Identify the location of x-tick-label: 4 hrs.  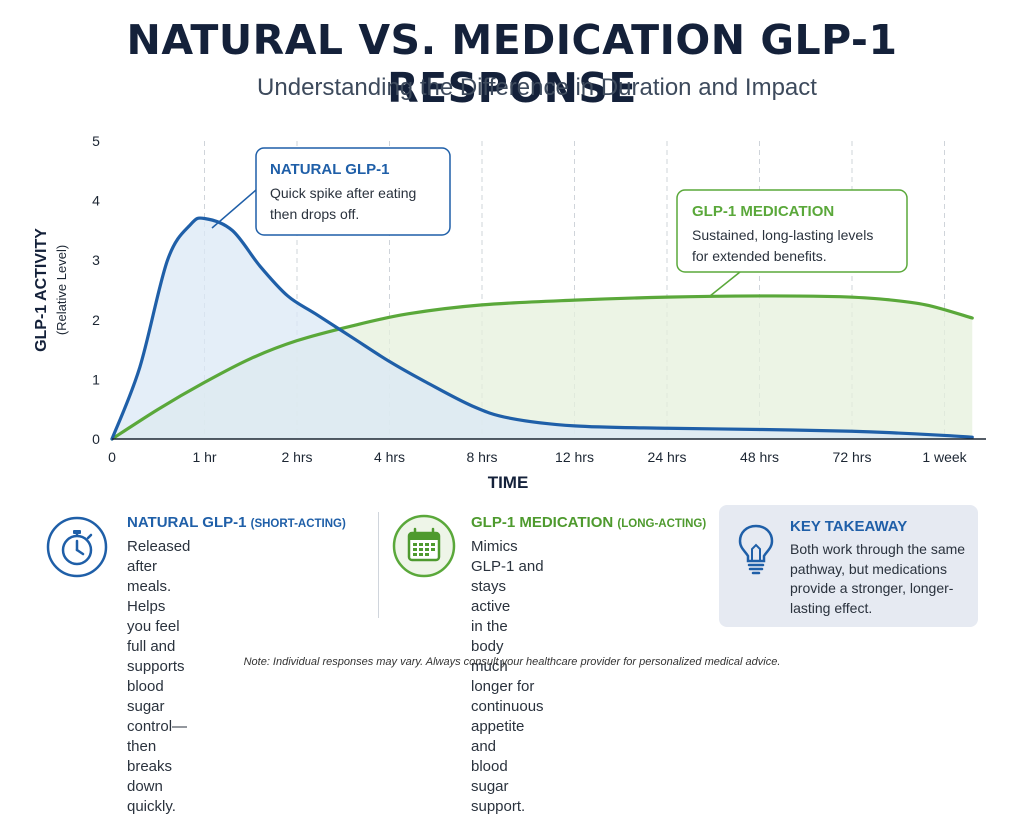
(389, 457).